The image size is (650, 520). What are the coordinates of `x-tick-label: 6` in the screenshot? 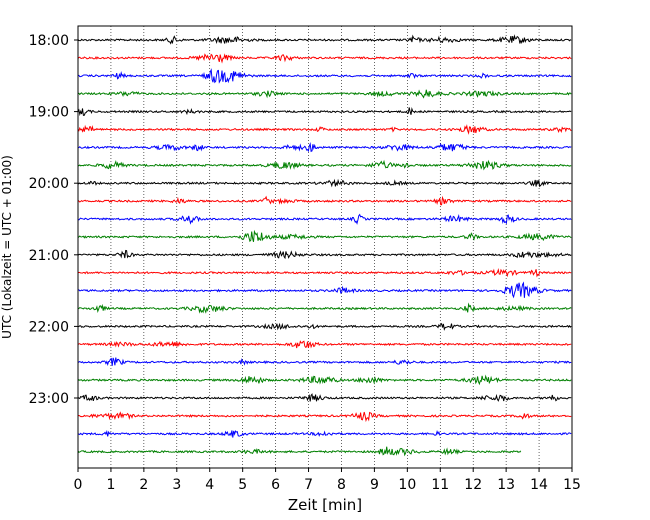 It's located at (275, 485).